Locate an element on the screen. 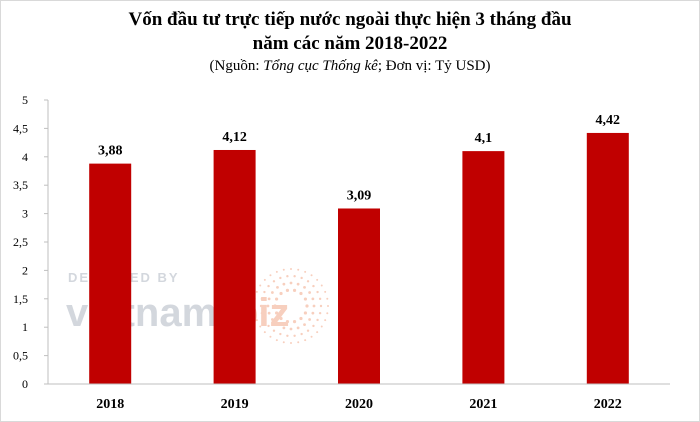 This screenshot has width=700, height=422. x-axis: 2018 2019 2020 2021 2022 is located at coordinates (359, 397).